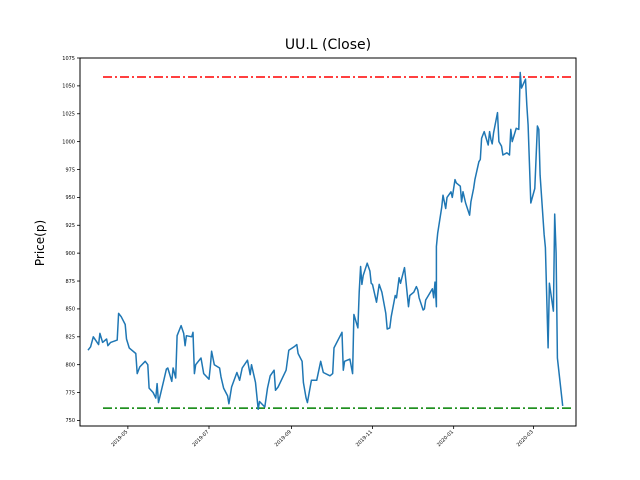  Describe the element at coordinates (70, 254) in the screenshot. I see `y-tick-label: 900` at that location.